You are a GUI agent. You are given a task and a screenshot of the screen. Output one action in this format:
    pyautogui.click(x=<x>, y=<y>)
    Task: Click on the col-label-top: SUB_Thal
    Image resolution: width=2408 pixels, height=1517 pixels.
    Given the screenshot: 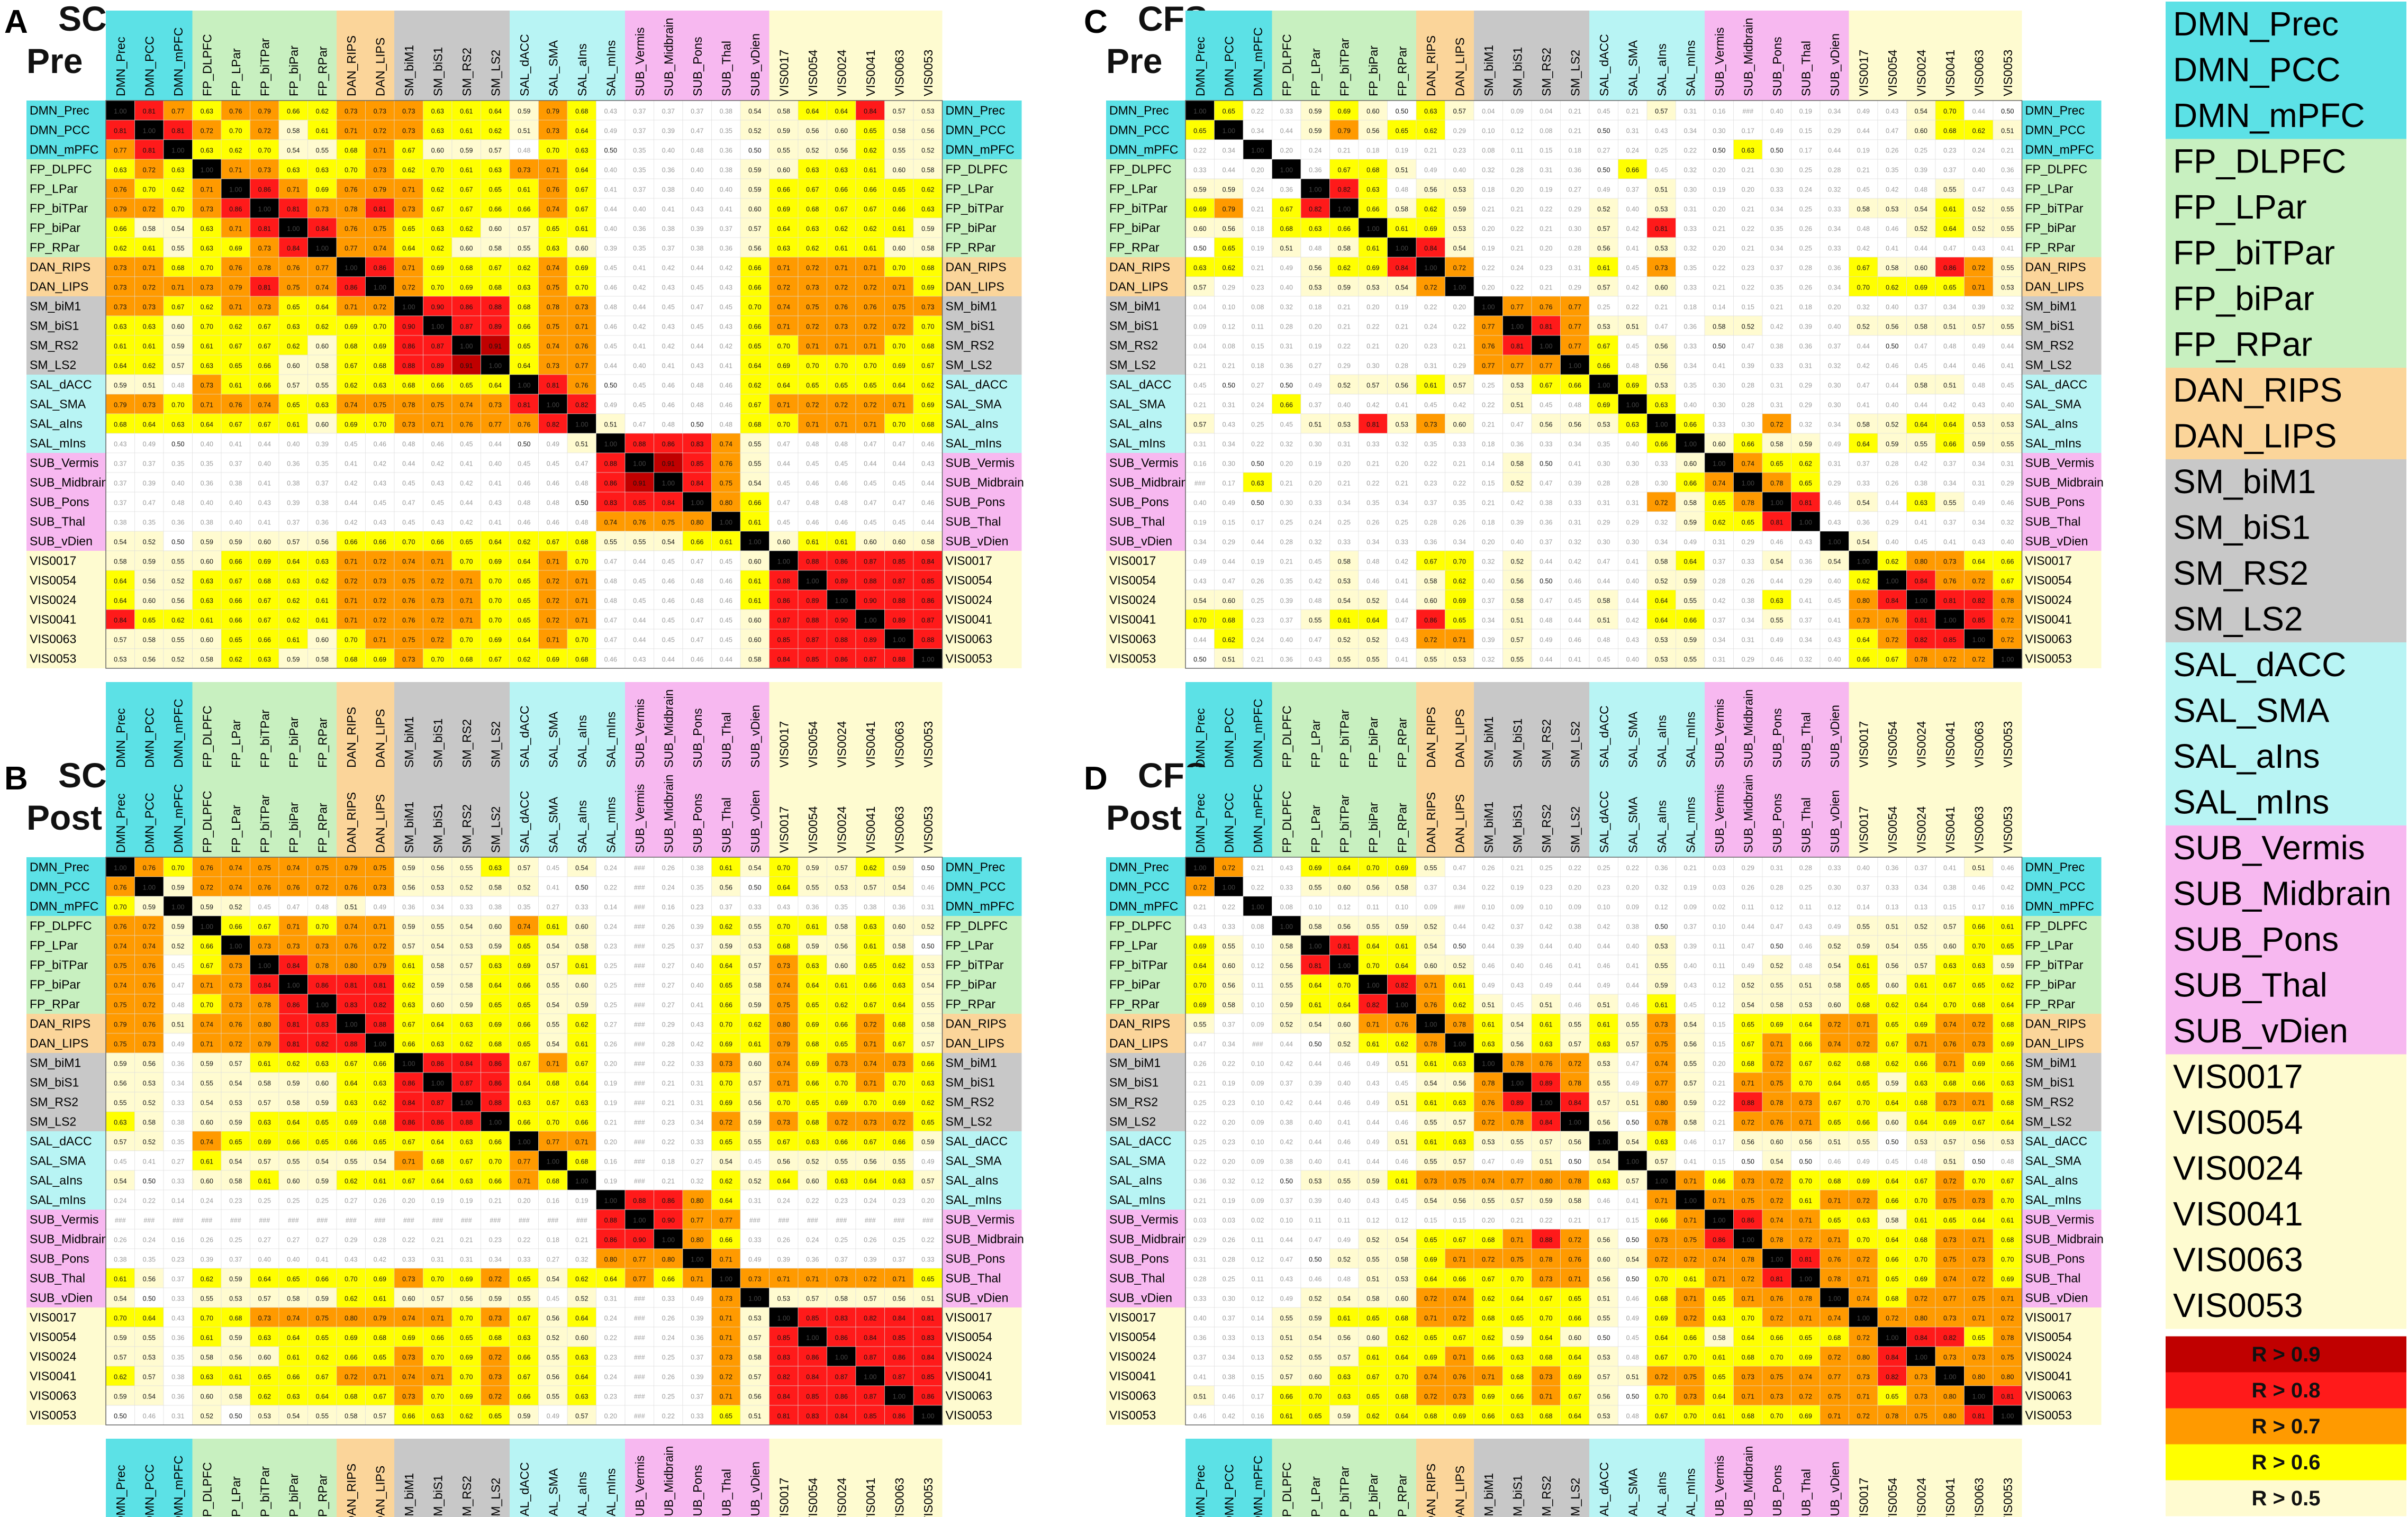 What is the action you would take?
    pyautogui.click(x=1806, y=68)
    